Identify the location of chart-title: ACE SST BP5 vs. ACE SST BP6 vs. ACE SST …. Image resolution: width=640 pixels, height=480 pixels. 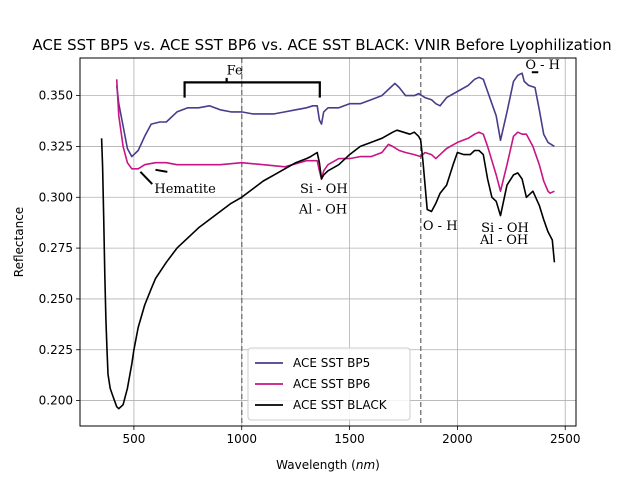
(321, 45).